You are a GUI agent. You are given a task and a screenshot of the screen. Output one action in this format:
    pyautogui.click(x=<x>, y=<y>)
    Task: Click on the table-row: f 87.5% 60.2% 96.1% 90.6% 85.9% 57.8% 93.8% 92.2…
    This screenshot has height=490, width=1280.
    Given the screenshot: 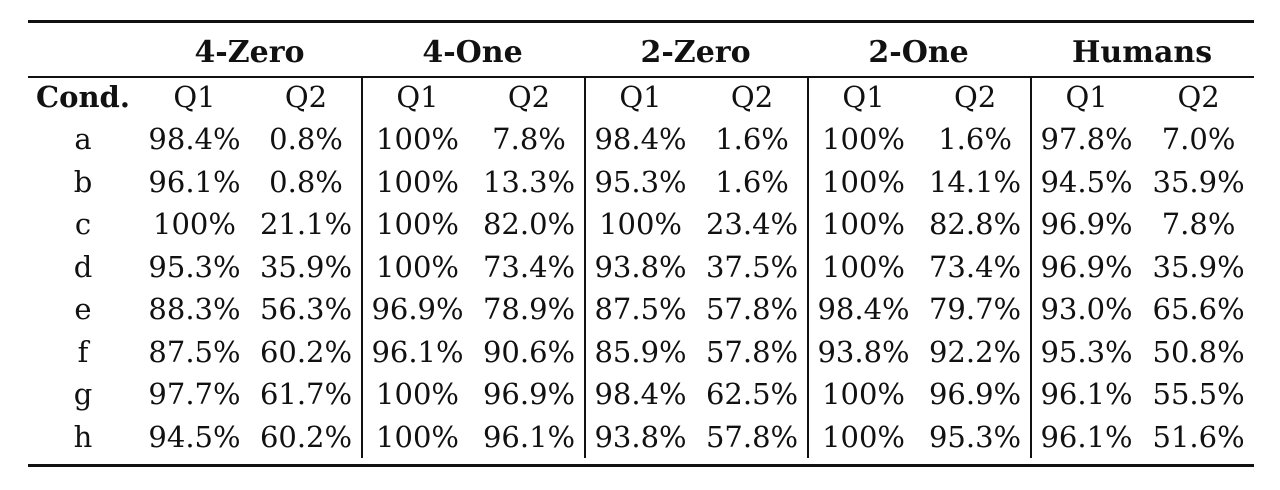 What is the action you would take?
    pyautogui.click(x=641, y=352)
    